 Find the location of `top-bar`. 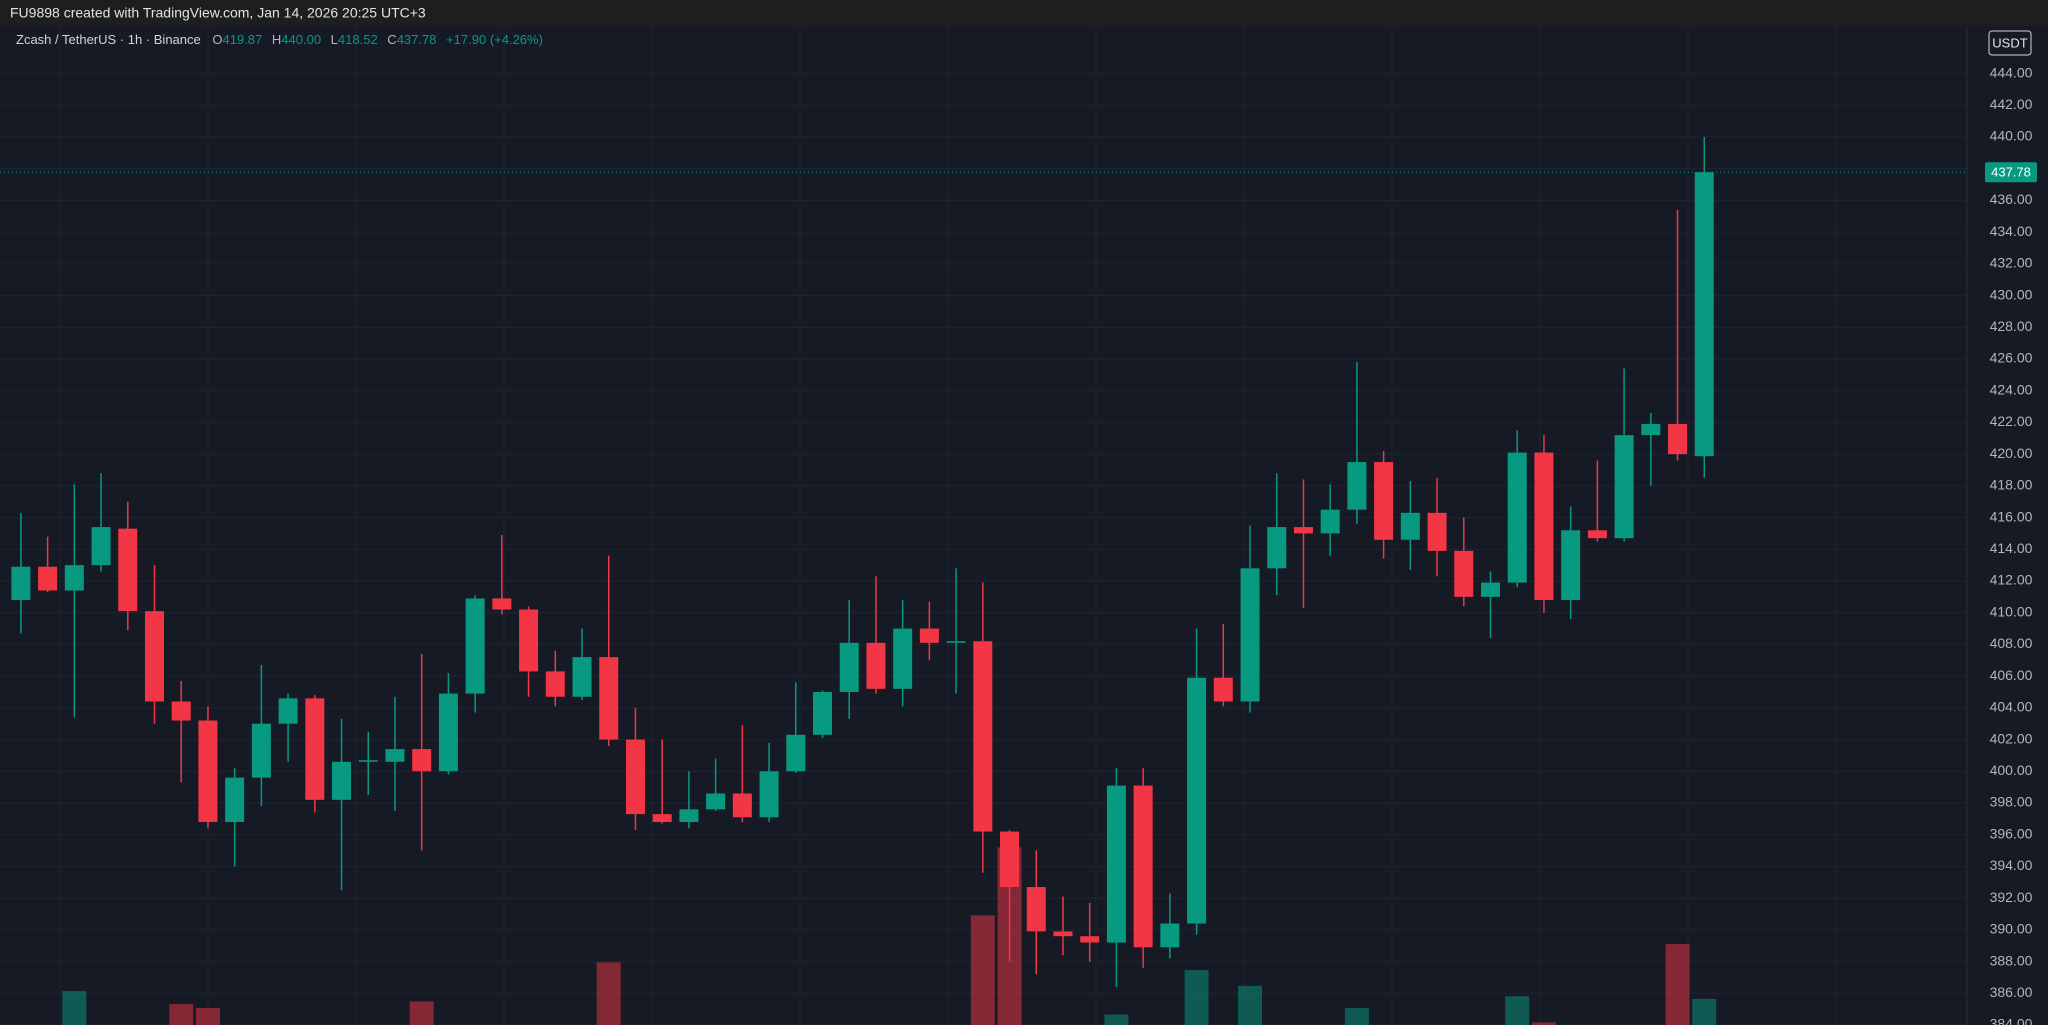

top-bar is located at coordinates (1024, 13).